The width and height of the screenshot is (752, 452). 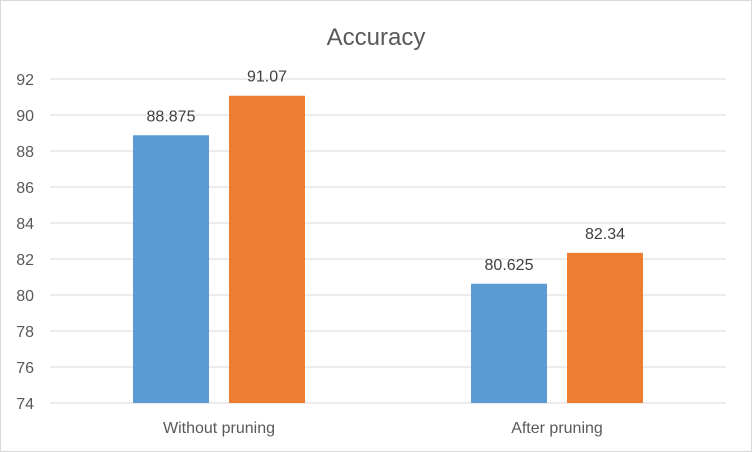 I want to click on y-tick-label: 76, so click(x=25, y=368).